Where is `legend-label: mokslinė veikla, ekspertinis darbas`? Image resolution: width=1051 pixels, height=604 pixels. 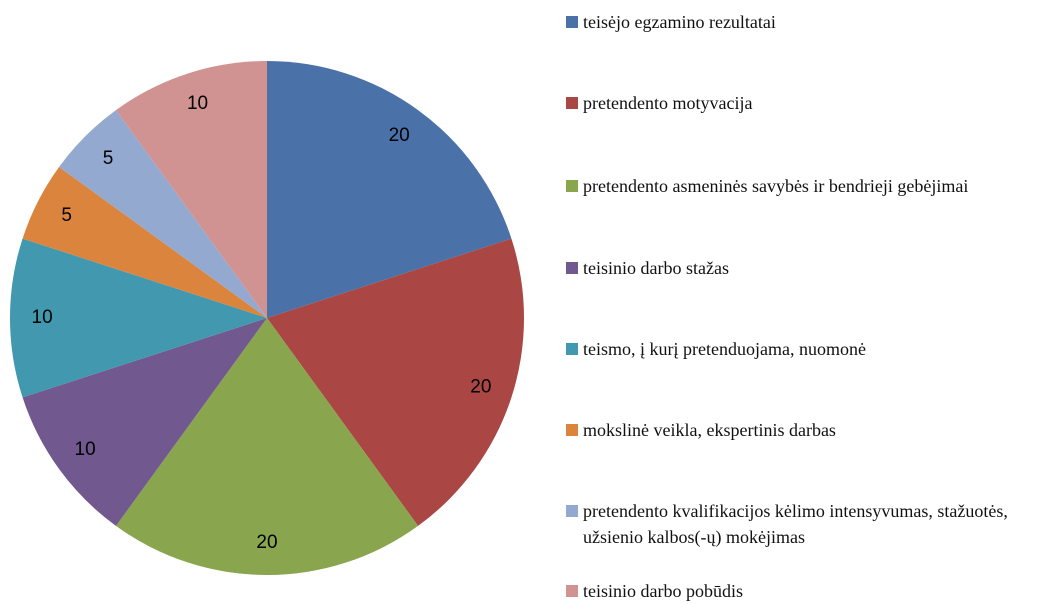
legend-label: mokslinė veikla, ekspertinis darbas is located at coordinates (709, 430).